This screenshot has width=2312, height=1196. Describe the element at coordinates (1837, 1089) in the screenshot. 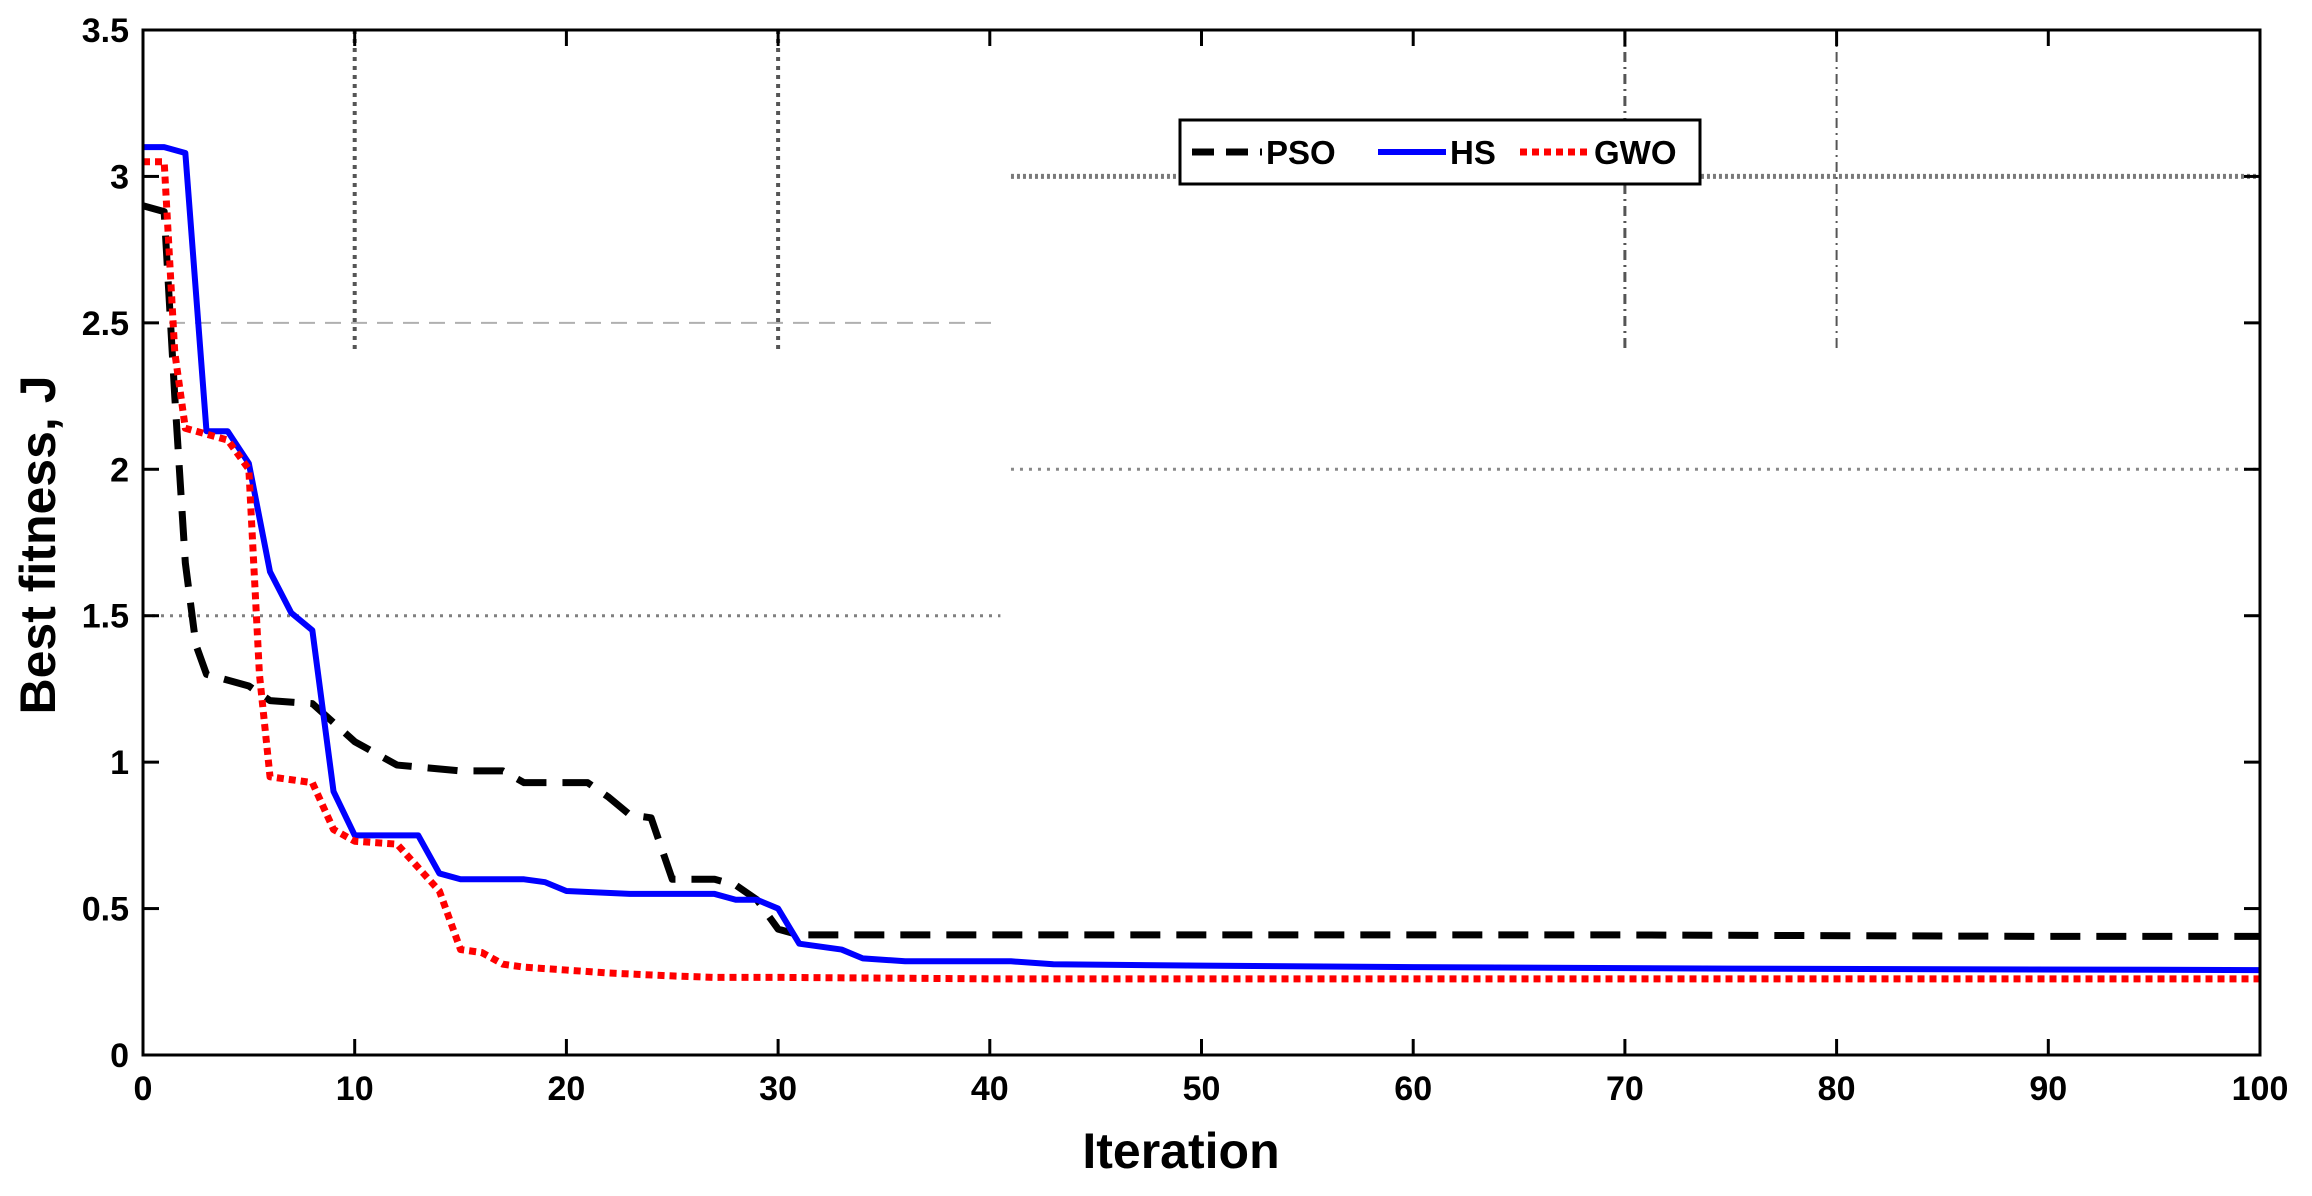

I see `x-tick-label: 80` at that location.